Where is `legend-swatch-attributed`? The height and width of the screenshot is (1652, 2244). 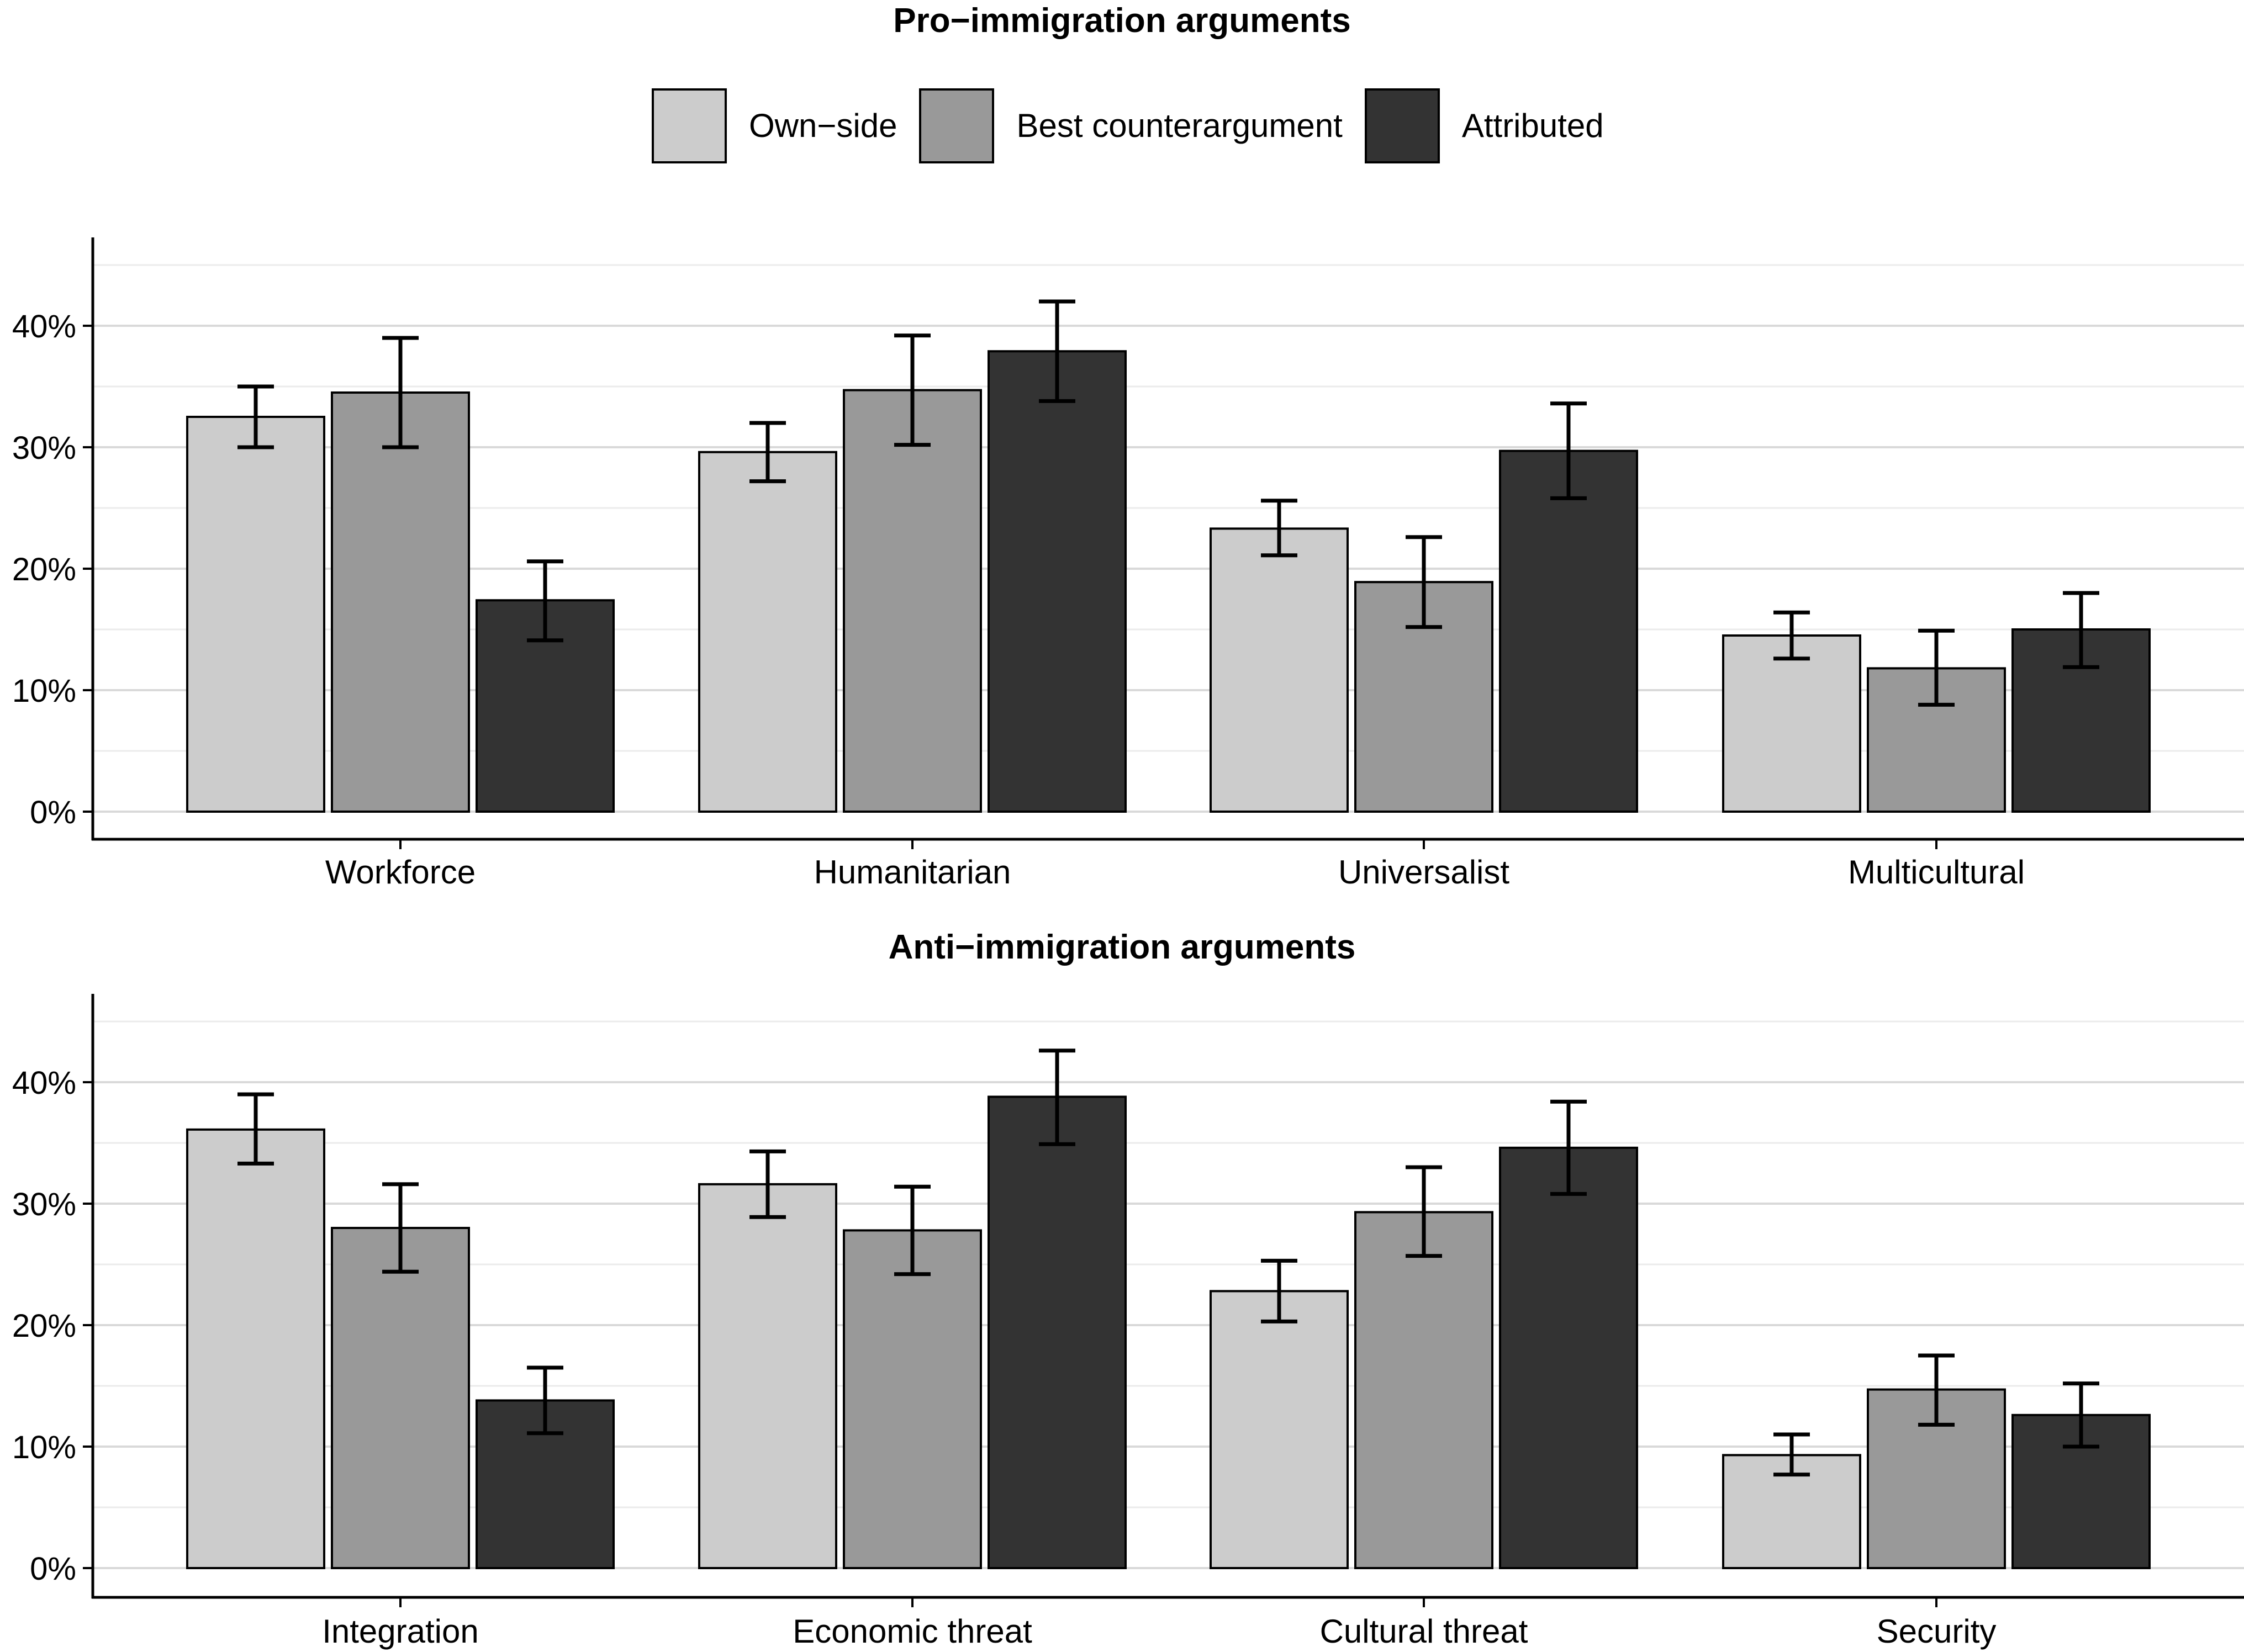 legend-swatch-attributed is located at coordinates (1402, 125).